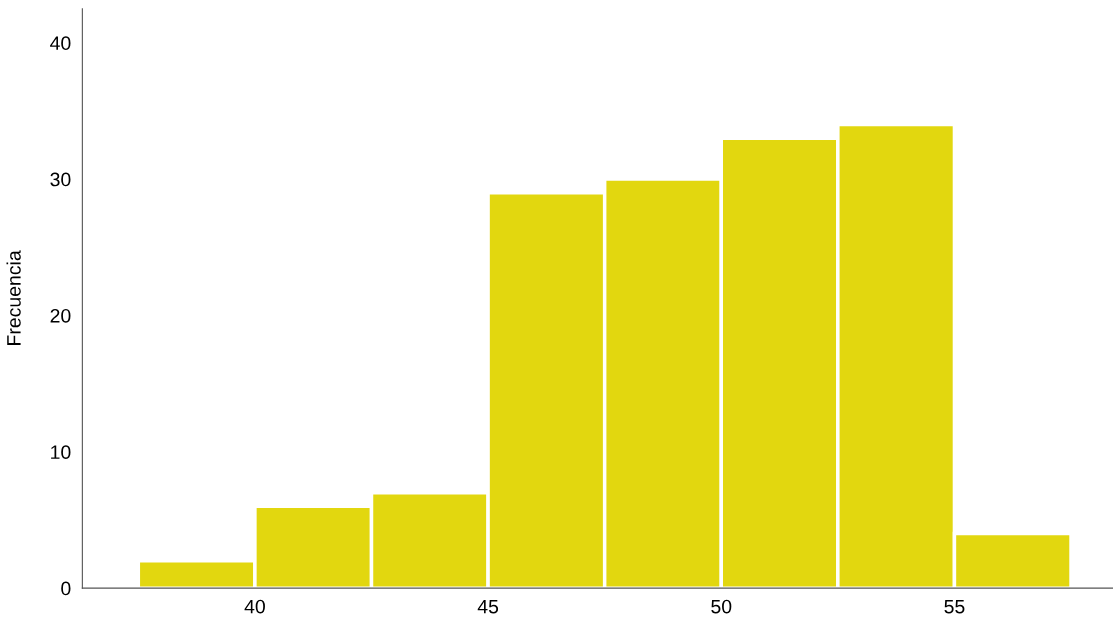 This screenshot has width=1113, height=623. I want to click on y-tick-label: 20, so click(60, 315).